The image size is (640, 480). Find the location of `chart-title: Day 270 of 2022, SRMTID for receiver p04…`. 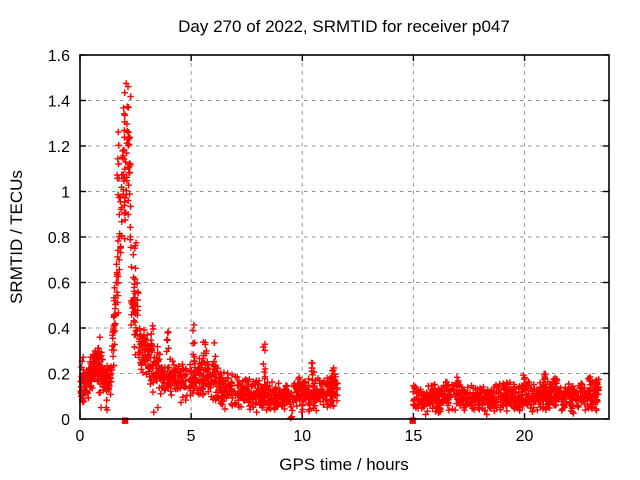

chart-title: Day 270 of 2022, SRMTID for receiver p04… is located at coordinates (344, 26).